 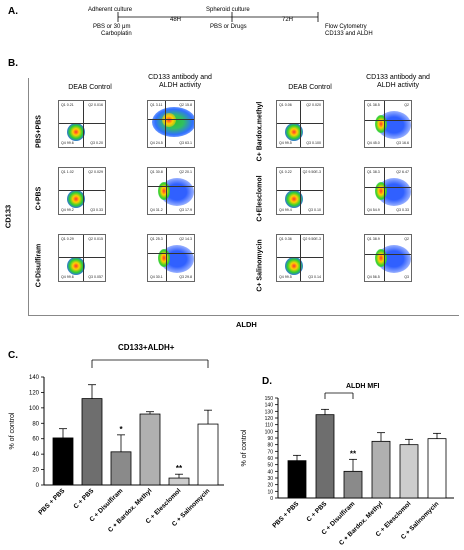 I want to click on row-label-c-salinomycin: C+ Salinomycin, so click(x=260, y=265).